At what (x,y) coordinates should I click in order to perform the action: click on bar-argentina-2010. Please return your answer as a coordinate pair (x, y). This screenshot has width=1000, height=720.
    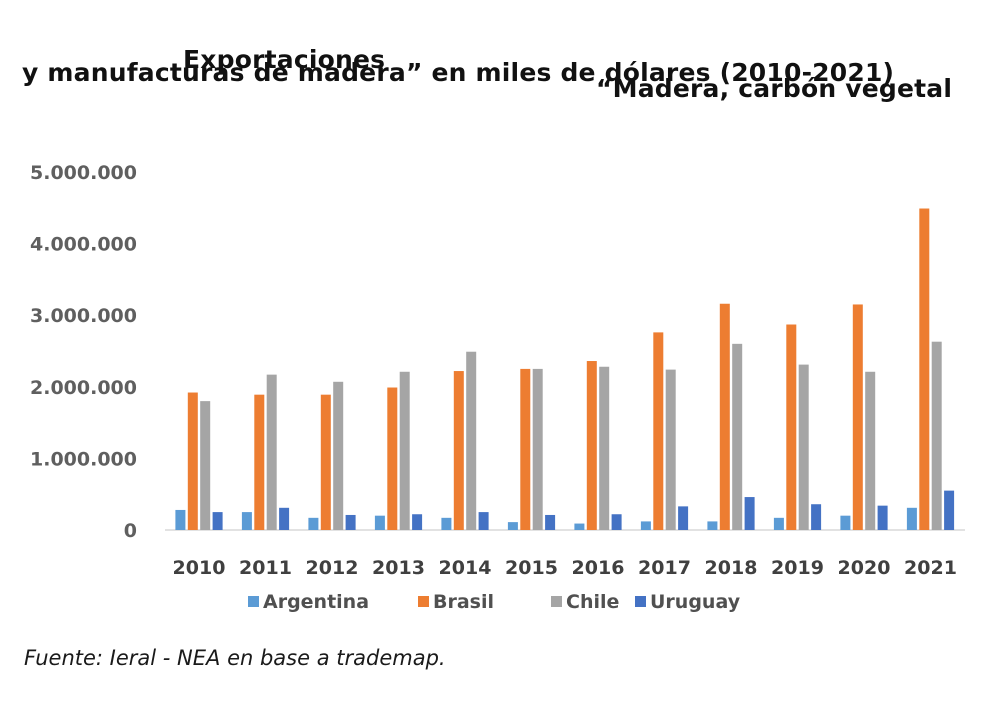
    Looking at the image, I should click on (180, 519).